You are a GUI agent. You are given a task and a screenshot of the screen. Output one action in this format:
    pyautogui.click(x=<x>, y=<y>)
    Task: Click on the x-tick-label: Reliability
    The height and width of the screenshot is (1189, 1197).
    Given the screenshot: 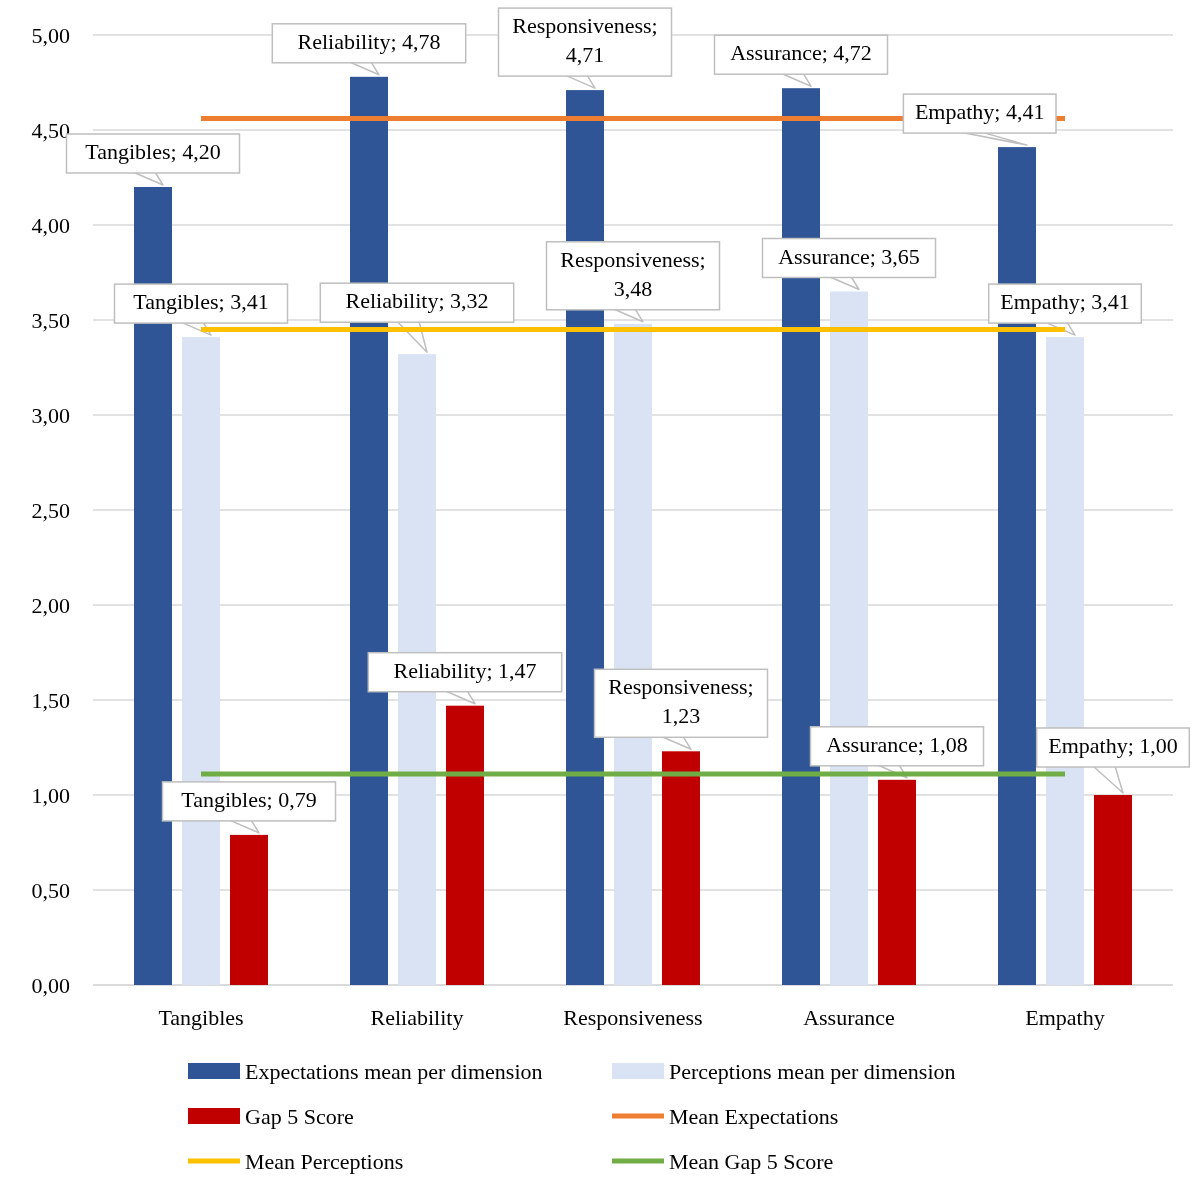 What is the action you would take?
    pyautogui.click(x=417, y=1017)
    